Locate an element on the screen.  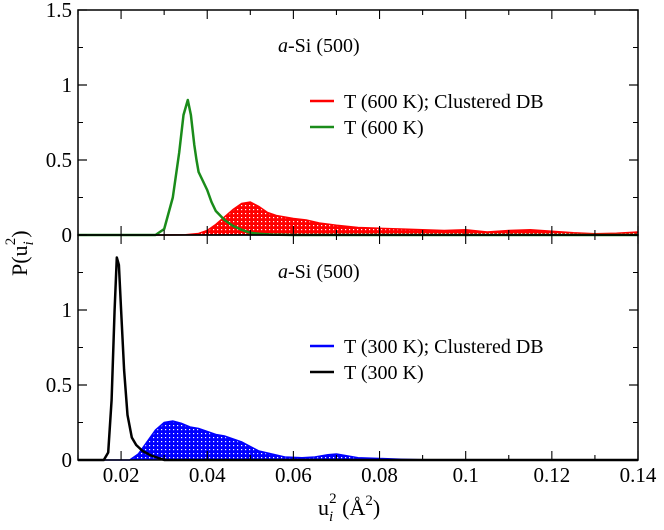
xtick-label: 0.02 is located at coordinates (121, 475).